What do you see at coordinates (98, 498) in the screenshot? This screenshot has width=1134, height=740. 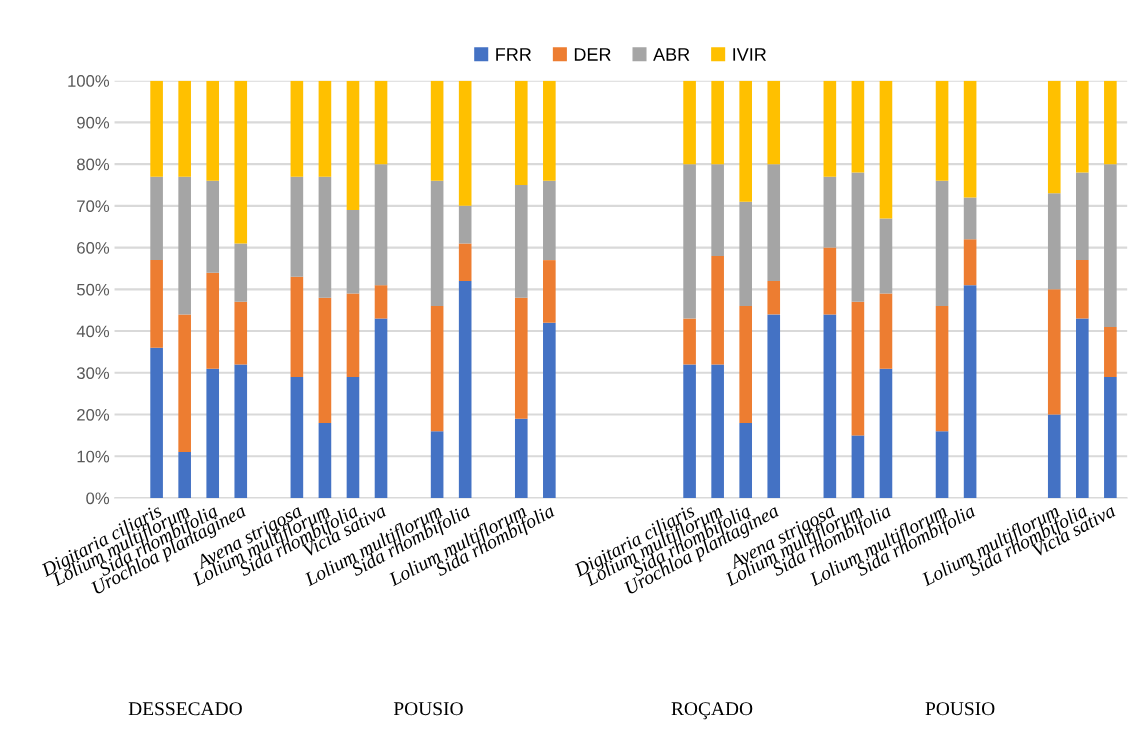 I see `y-tick-label: 0%` at bounding box center [98, 498].